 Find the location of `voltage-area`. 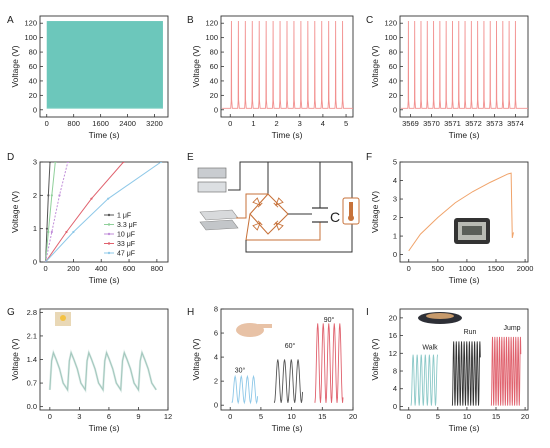

voltage-area is located at coordinates (104, 65).